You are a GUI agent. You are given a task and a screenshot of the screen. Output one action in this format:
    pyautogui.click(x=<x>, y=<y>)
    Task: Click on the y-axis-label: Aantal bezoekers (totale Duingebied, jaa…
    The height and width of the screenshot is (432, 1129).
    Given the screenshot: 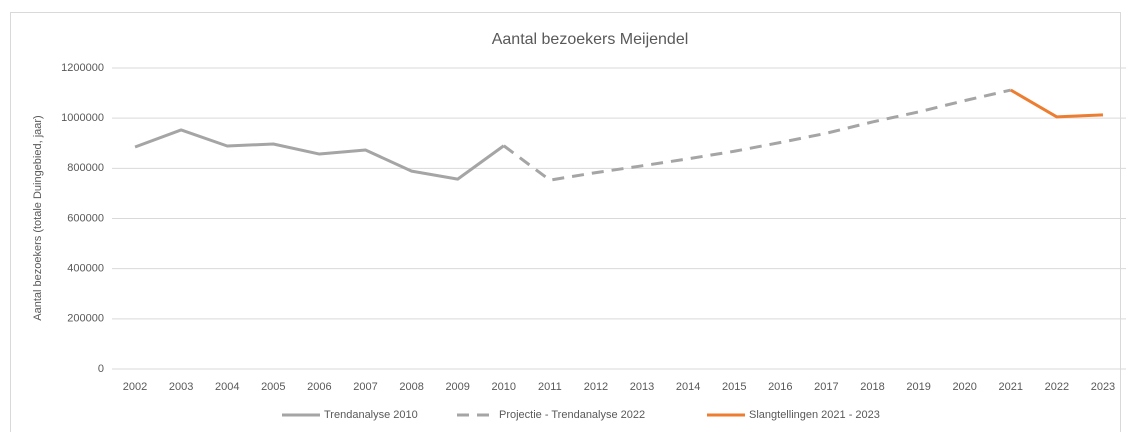 What is the action you would take?
    pyautogui.click(x=38, y=217)
    